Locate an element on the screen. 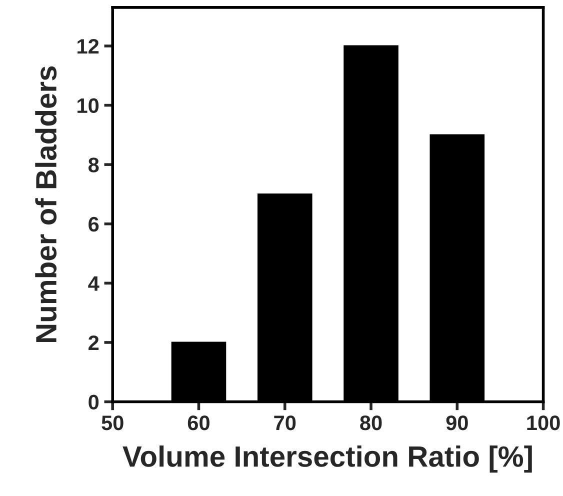  y-tick-label: 2 is located at coordinates (93, 342).